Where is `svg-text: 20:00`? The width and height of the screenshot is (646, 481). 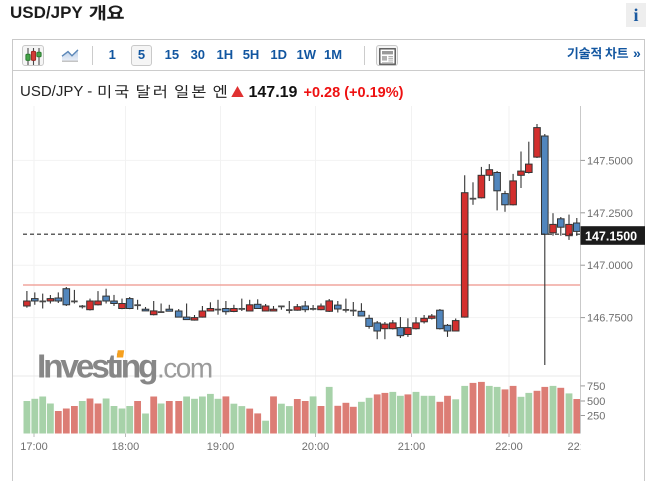
svg-text: 20:00 is located at coordinates (316, 447).